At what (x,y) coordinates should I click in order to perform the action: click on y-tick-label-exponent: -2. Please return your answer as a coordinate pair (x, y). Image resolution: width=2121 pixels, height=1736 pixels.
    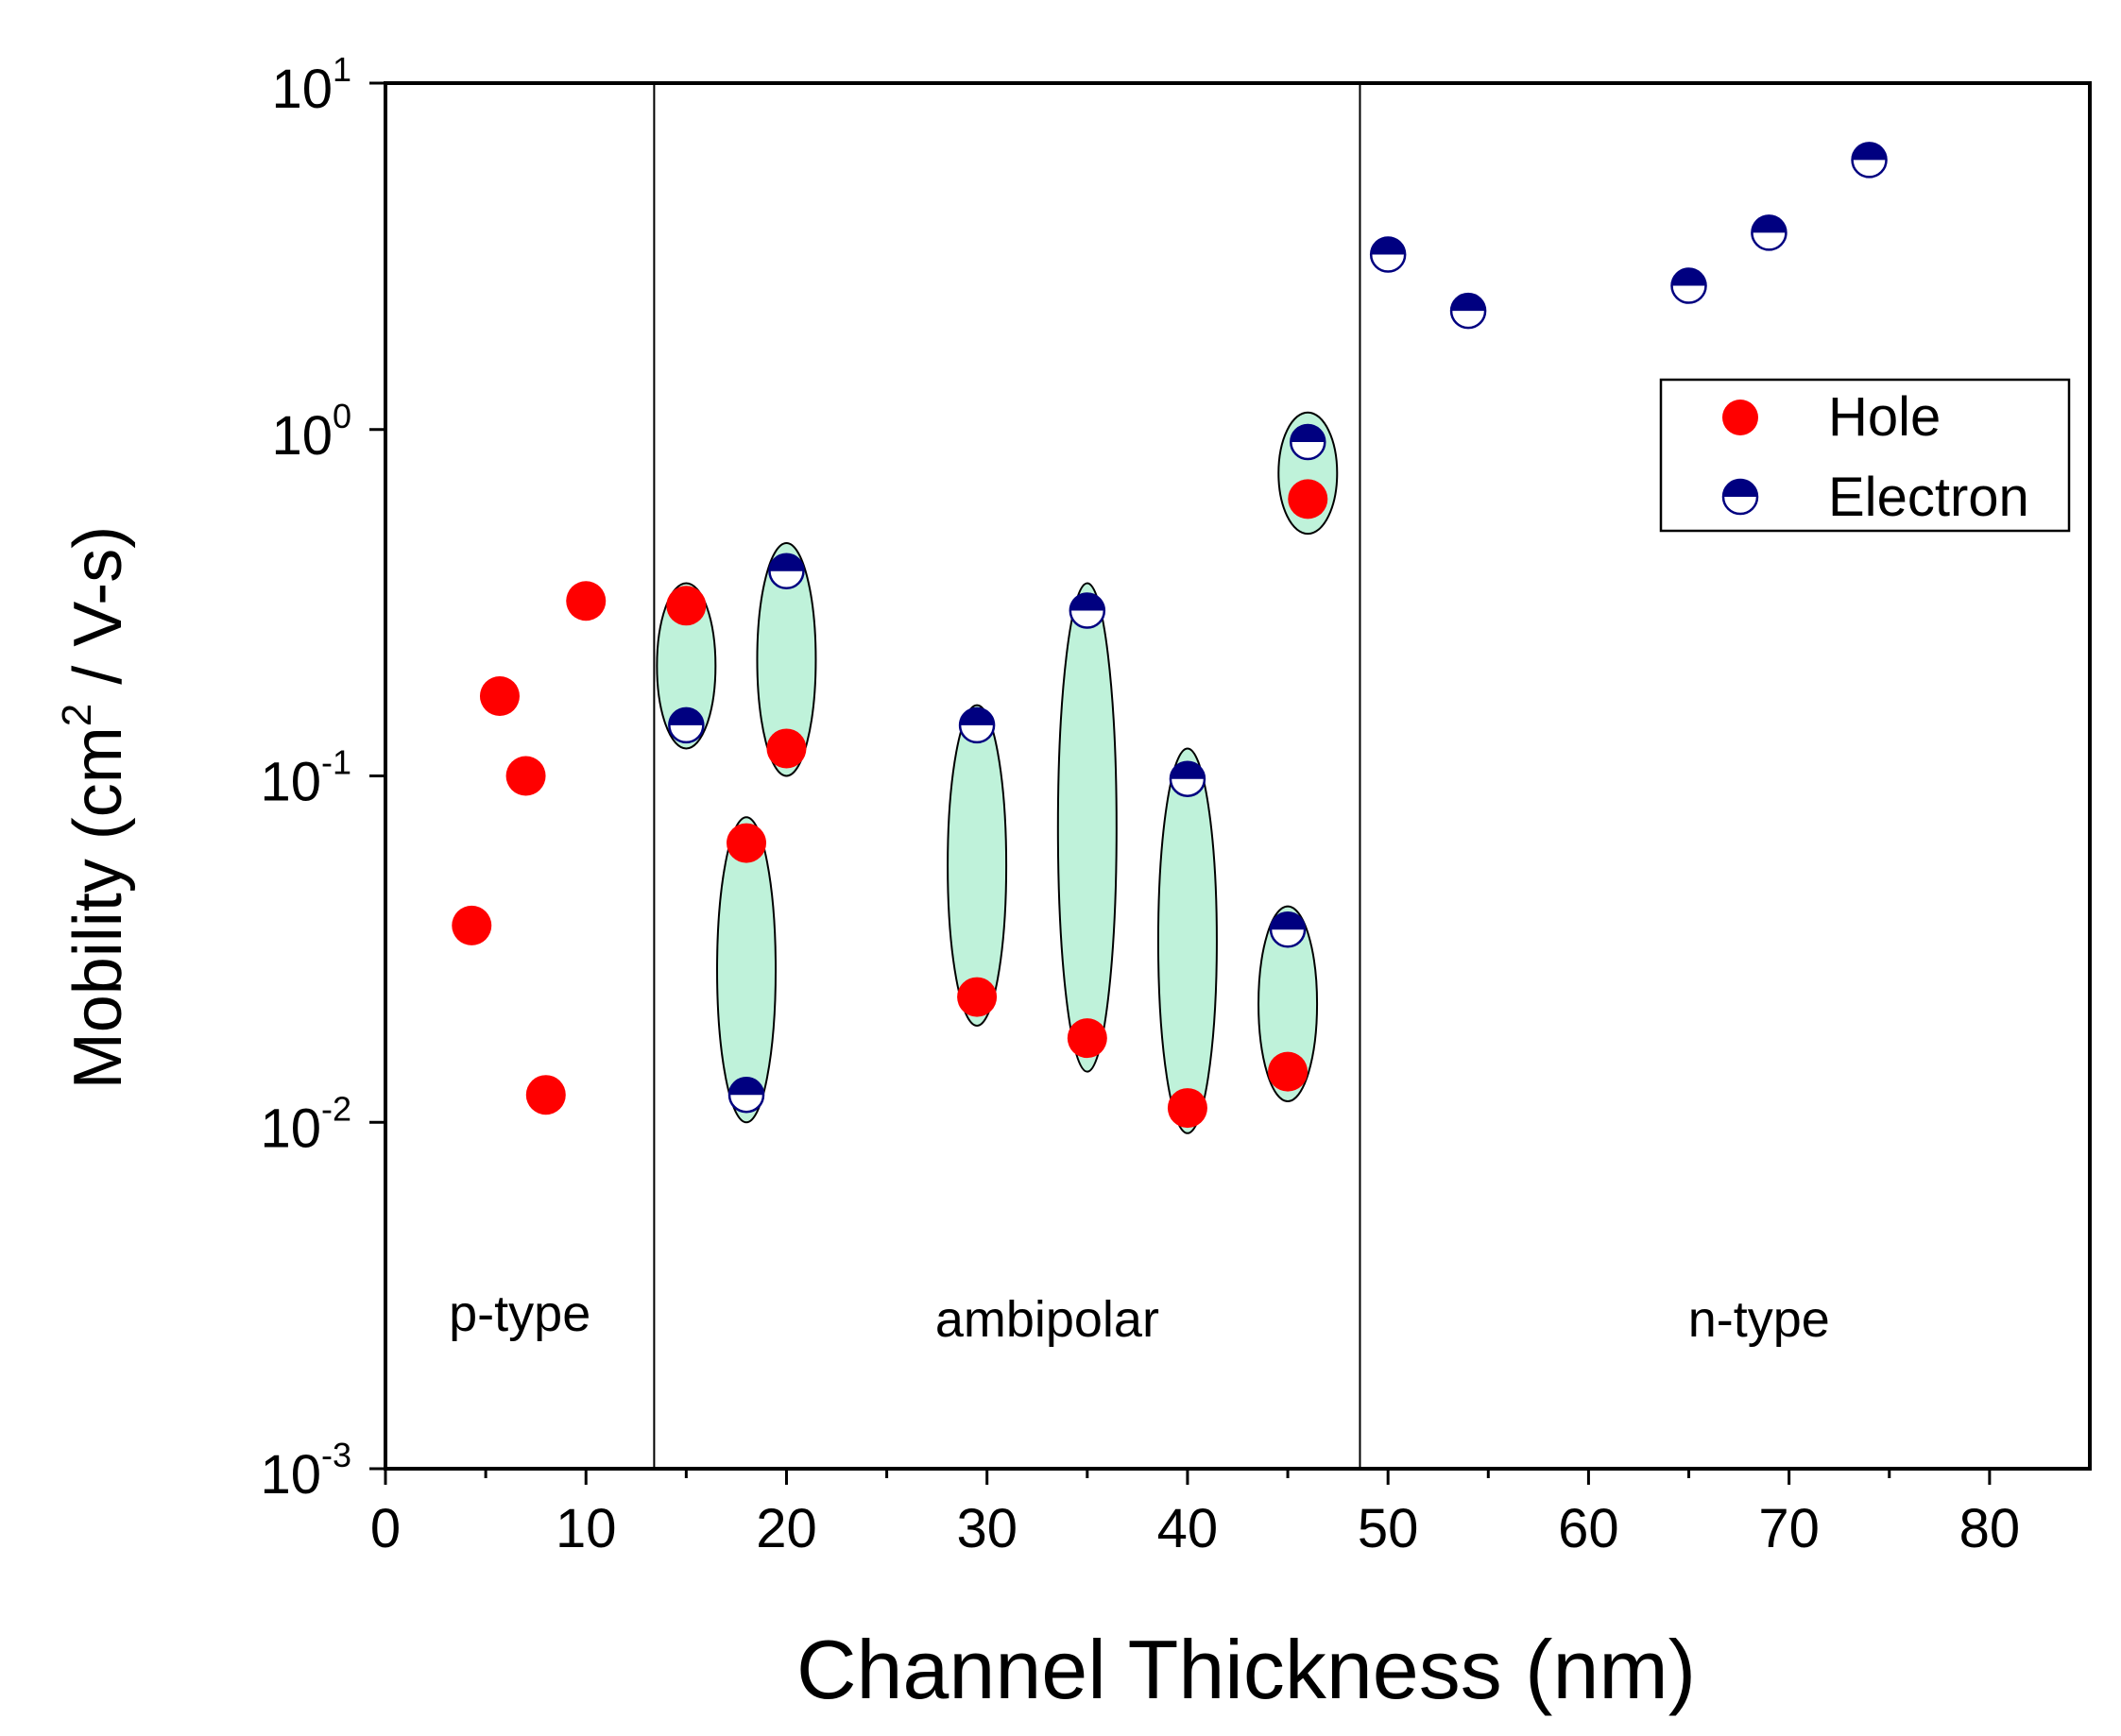
    Looking at the image, I should click on (336, 1108).